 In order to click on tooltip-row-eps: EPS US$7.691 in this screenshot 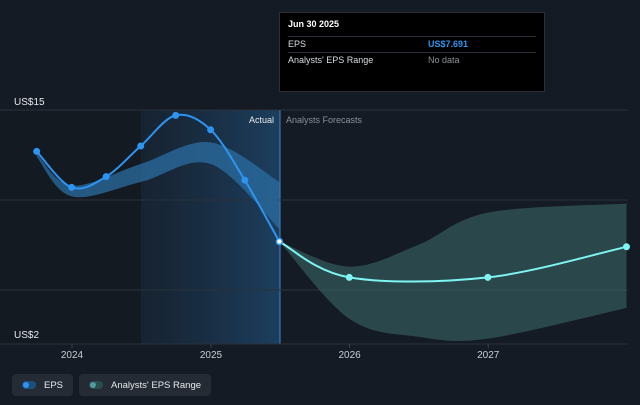, I will do `click(412, 44)`.